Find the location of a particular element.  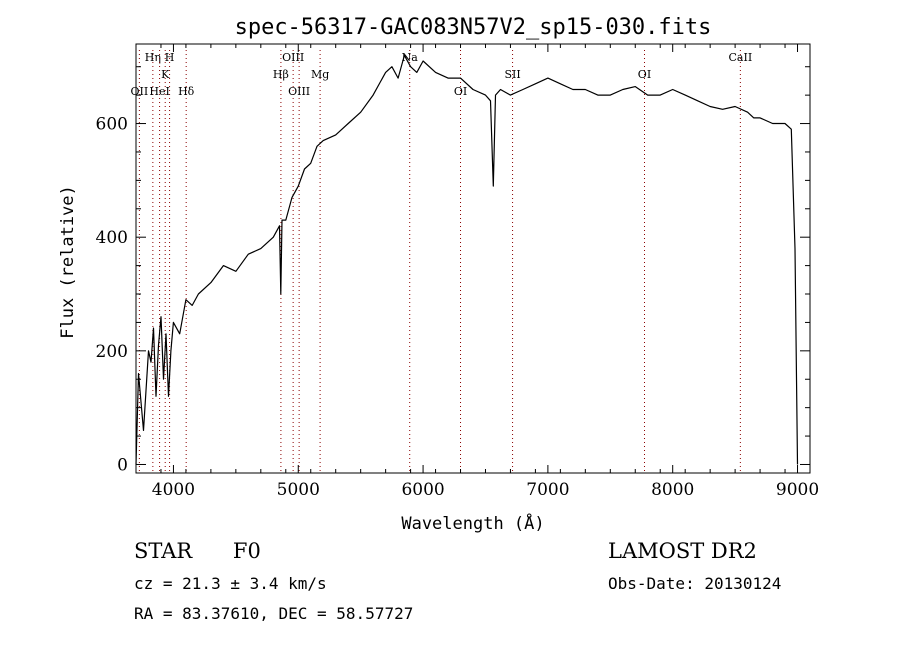

y-tick-label: 200 is located at coordinates (112, 352).